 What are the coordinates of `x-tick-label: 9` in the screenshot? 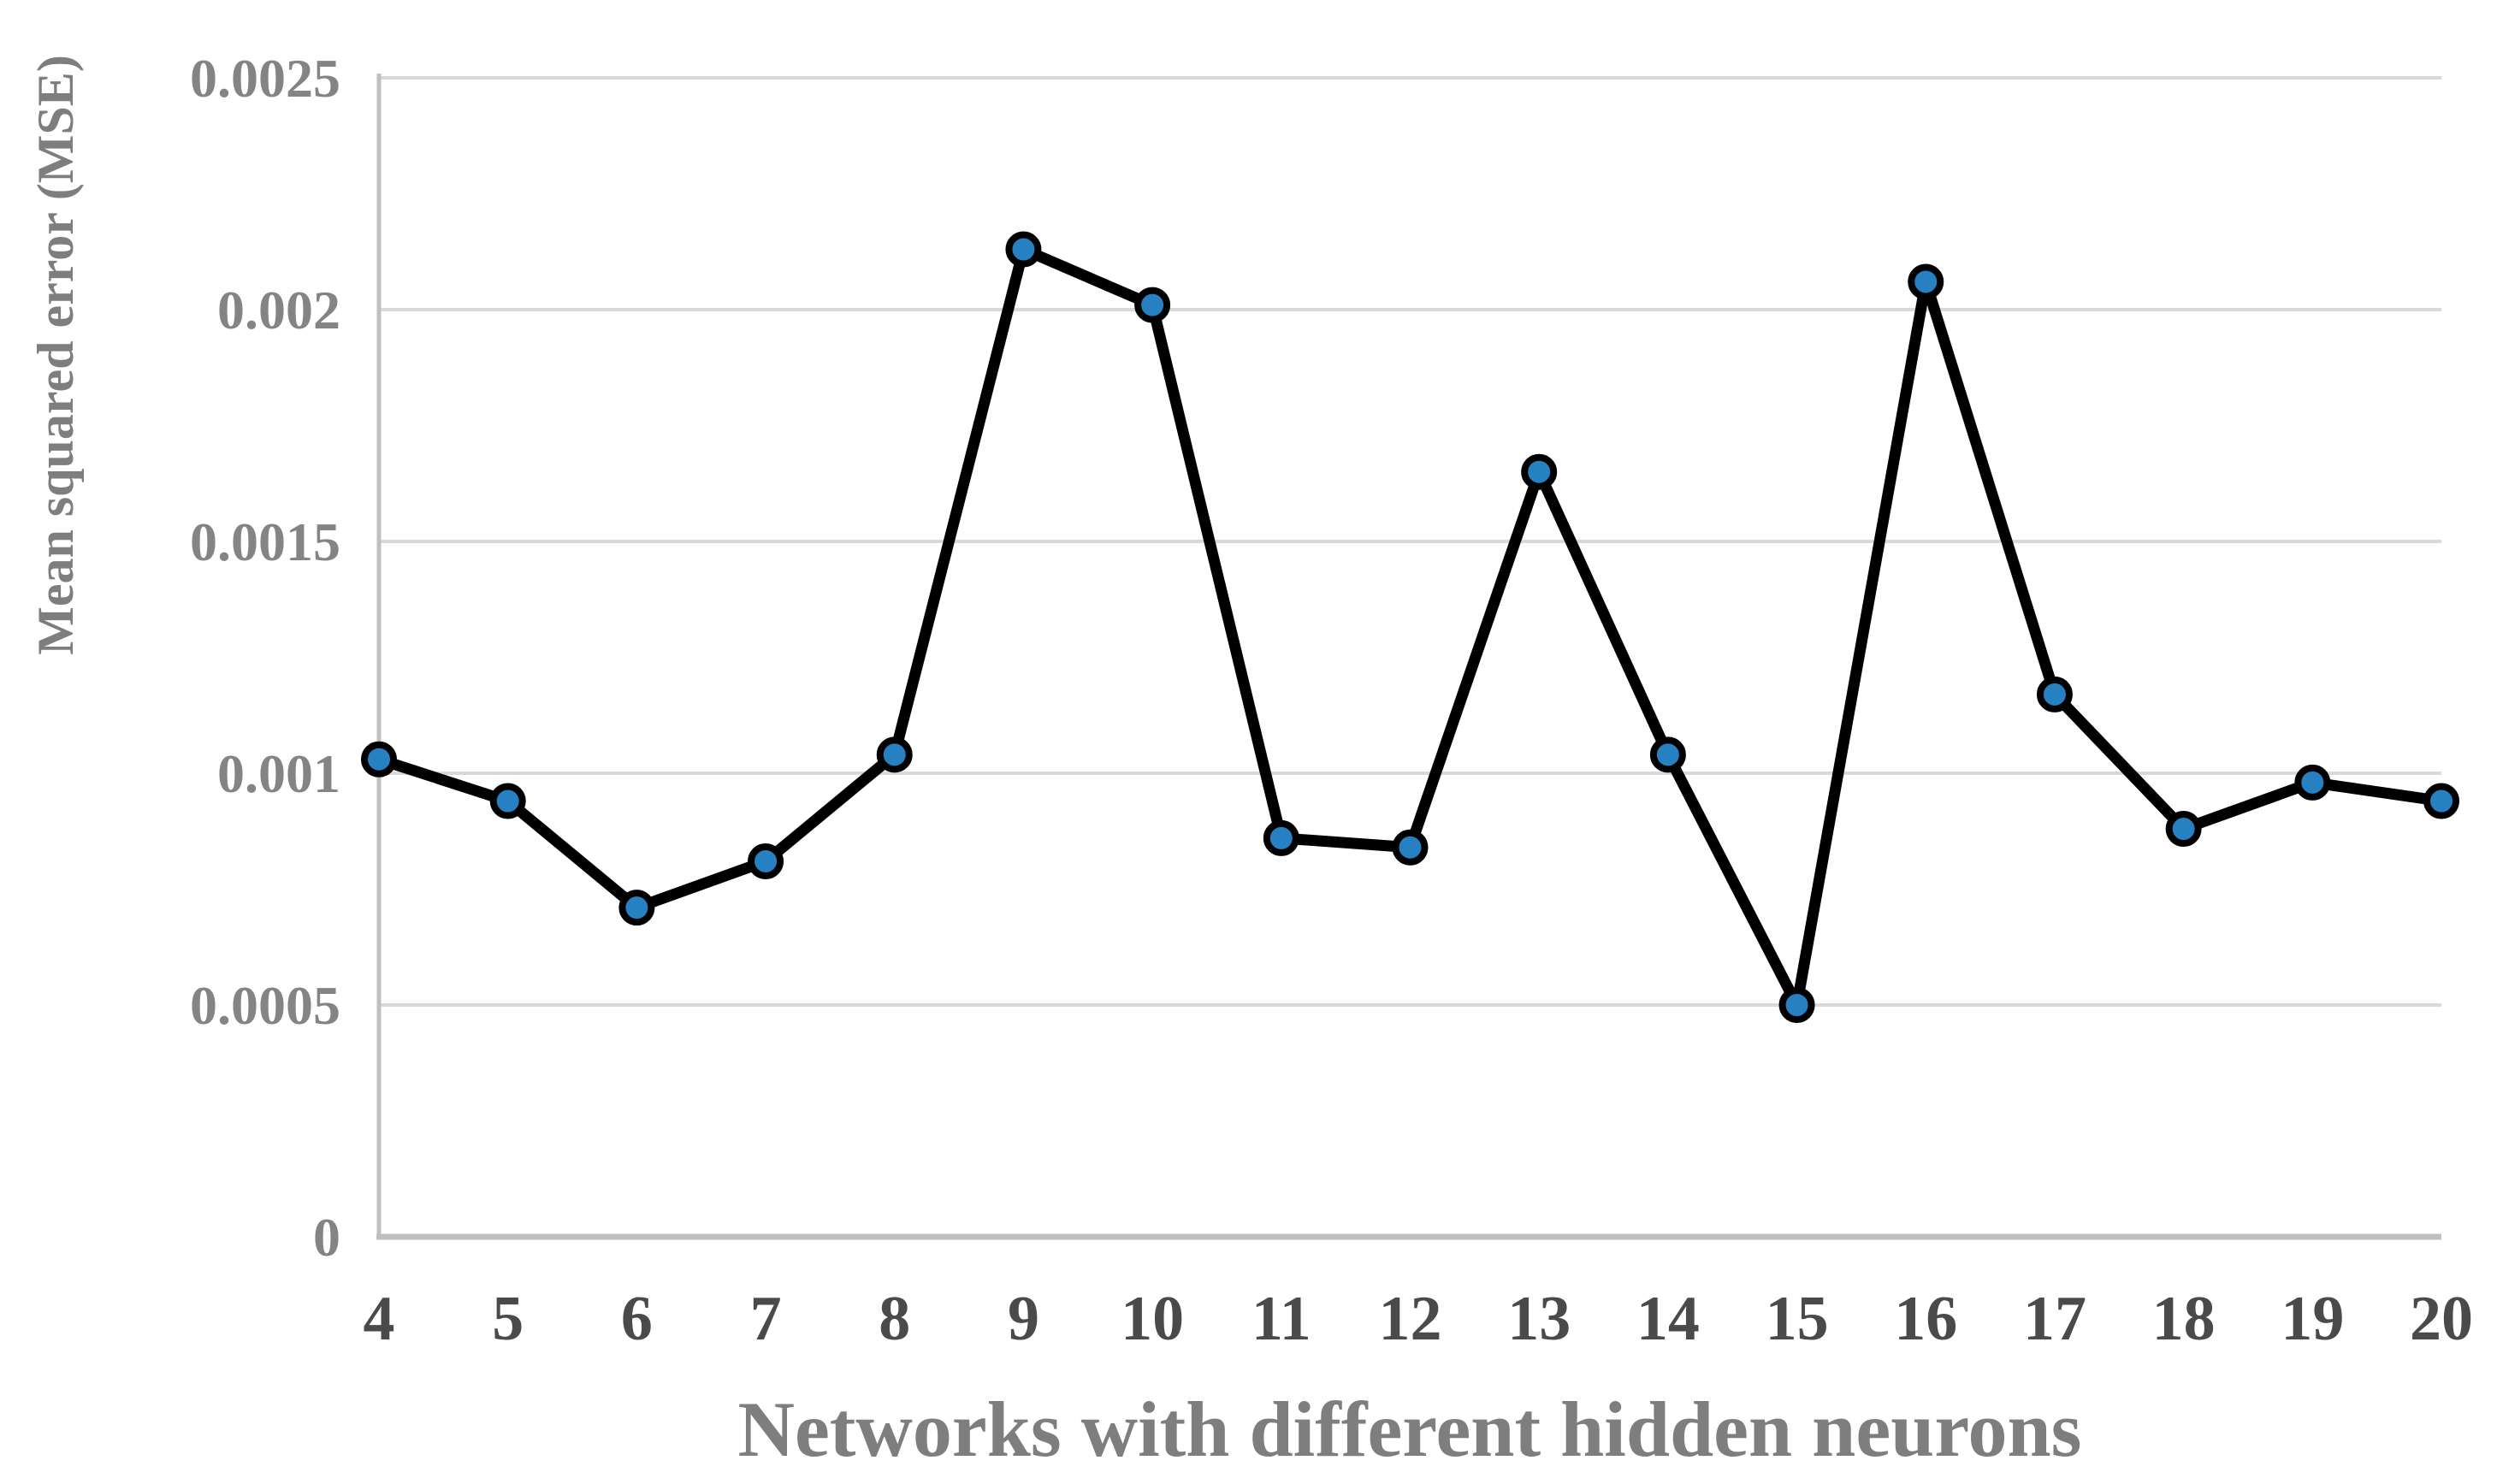 It's located at (1024, 1319).